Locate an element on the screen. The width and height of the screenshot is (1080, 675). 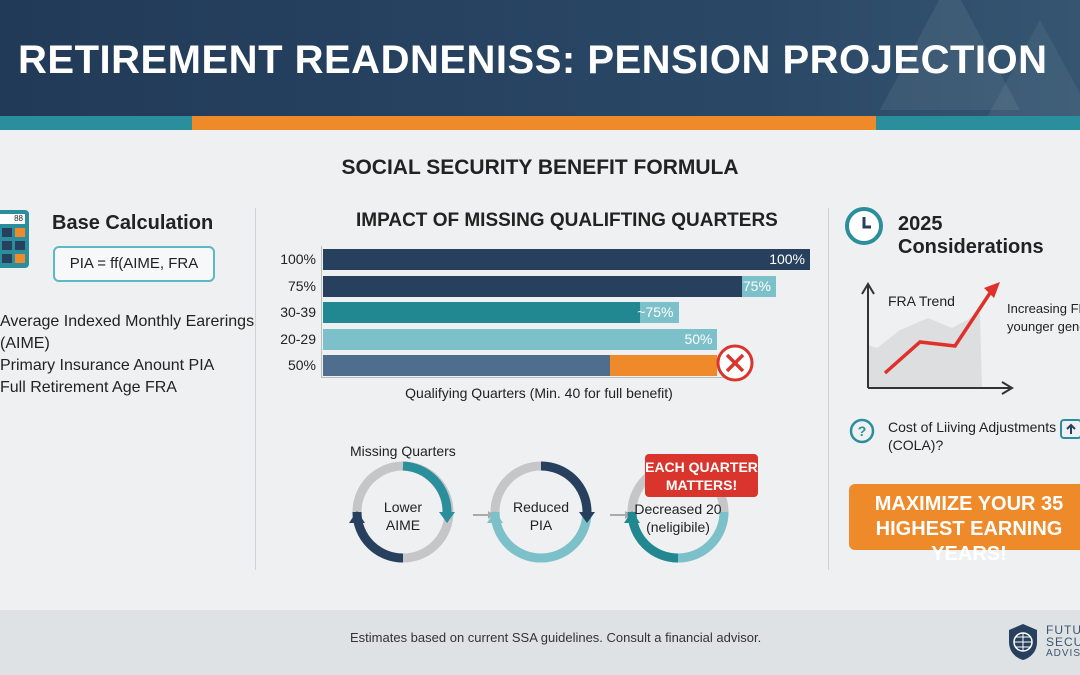
y-tick-label: 30-39 is located at coordinates (298, 312).